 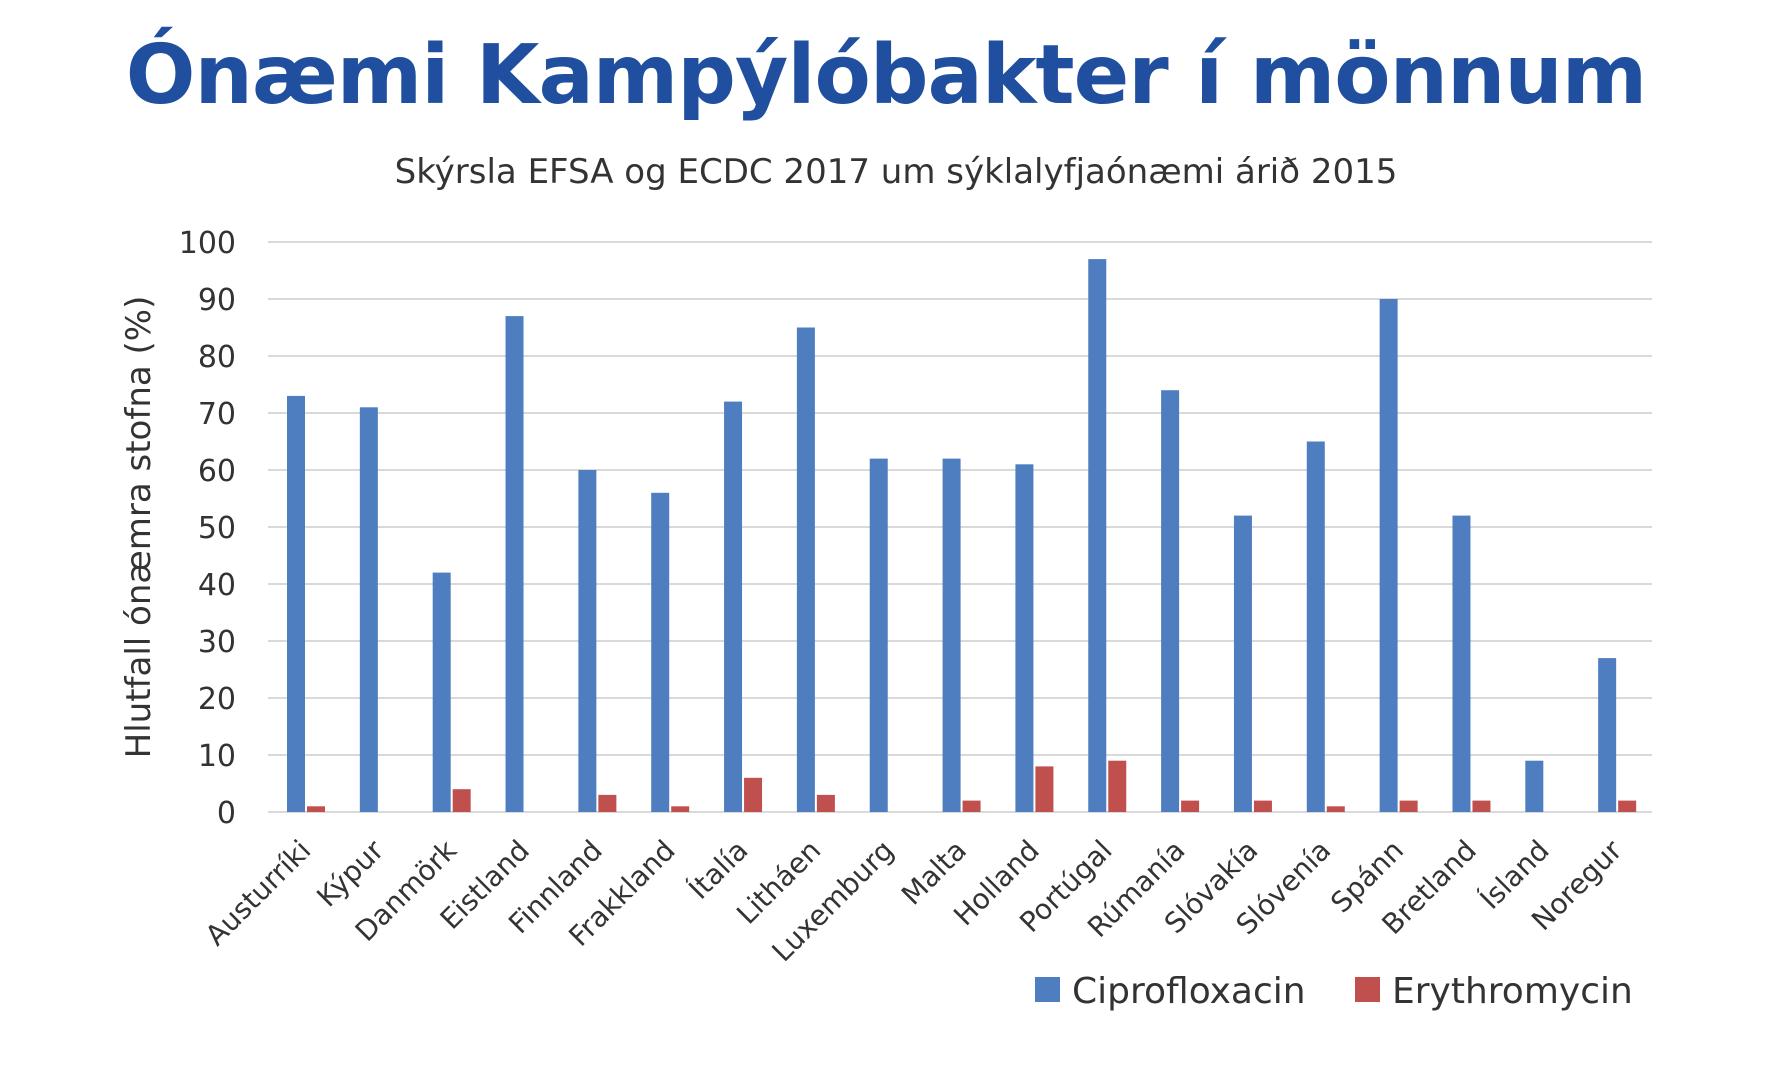 What do you see at coordinates (217, 642) in the screenshot?
I see `y-tick-label: 30` at bounding box center [217, 642].